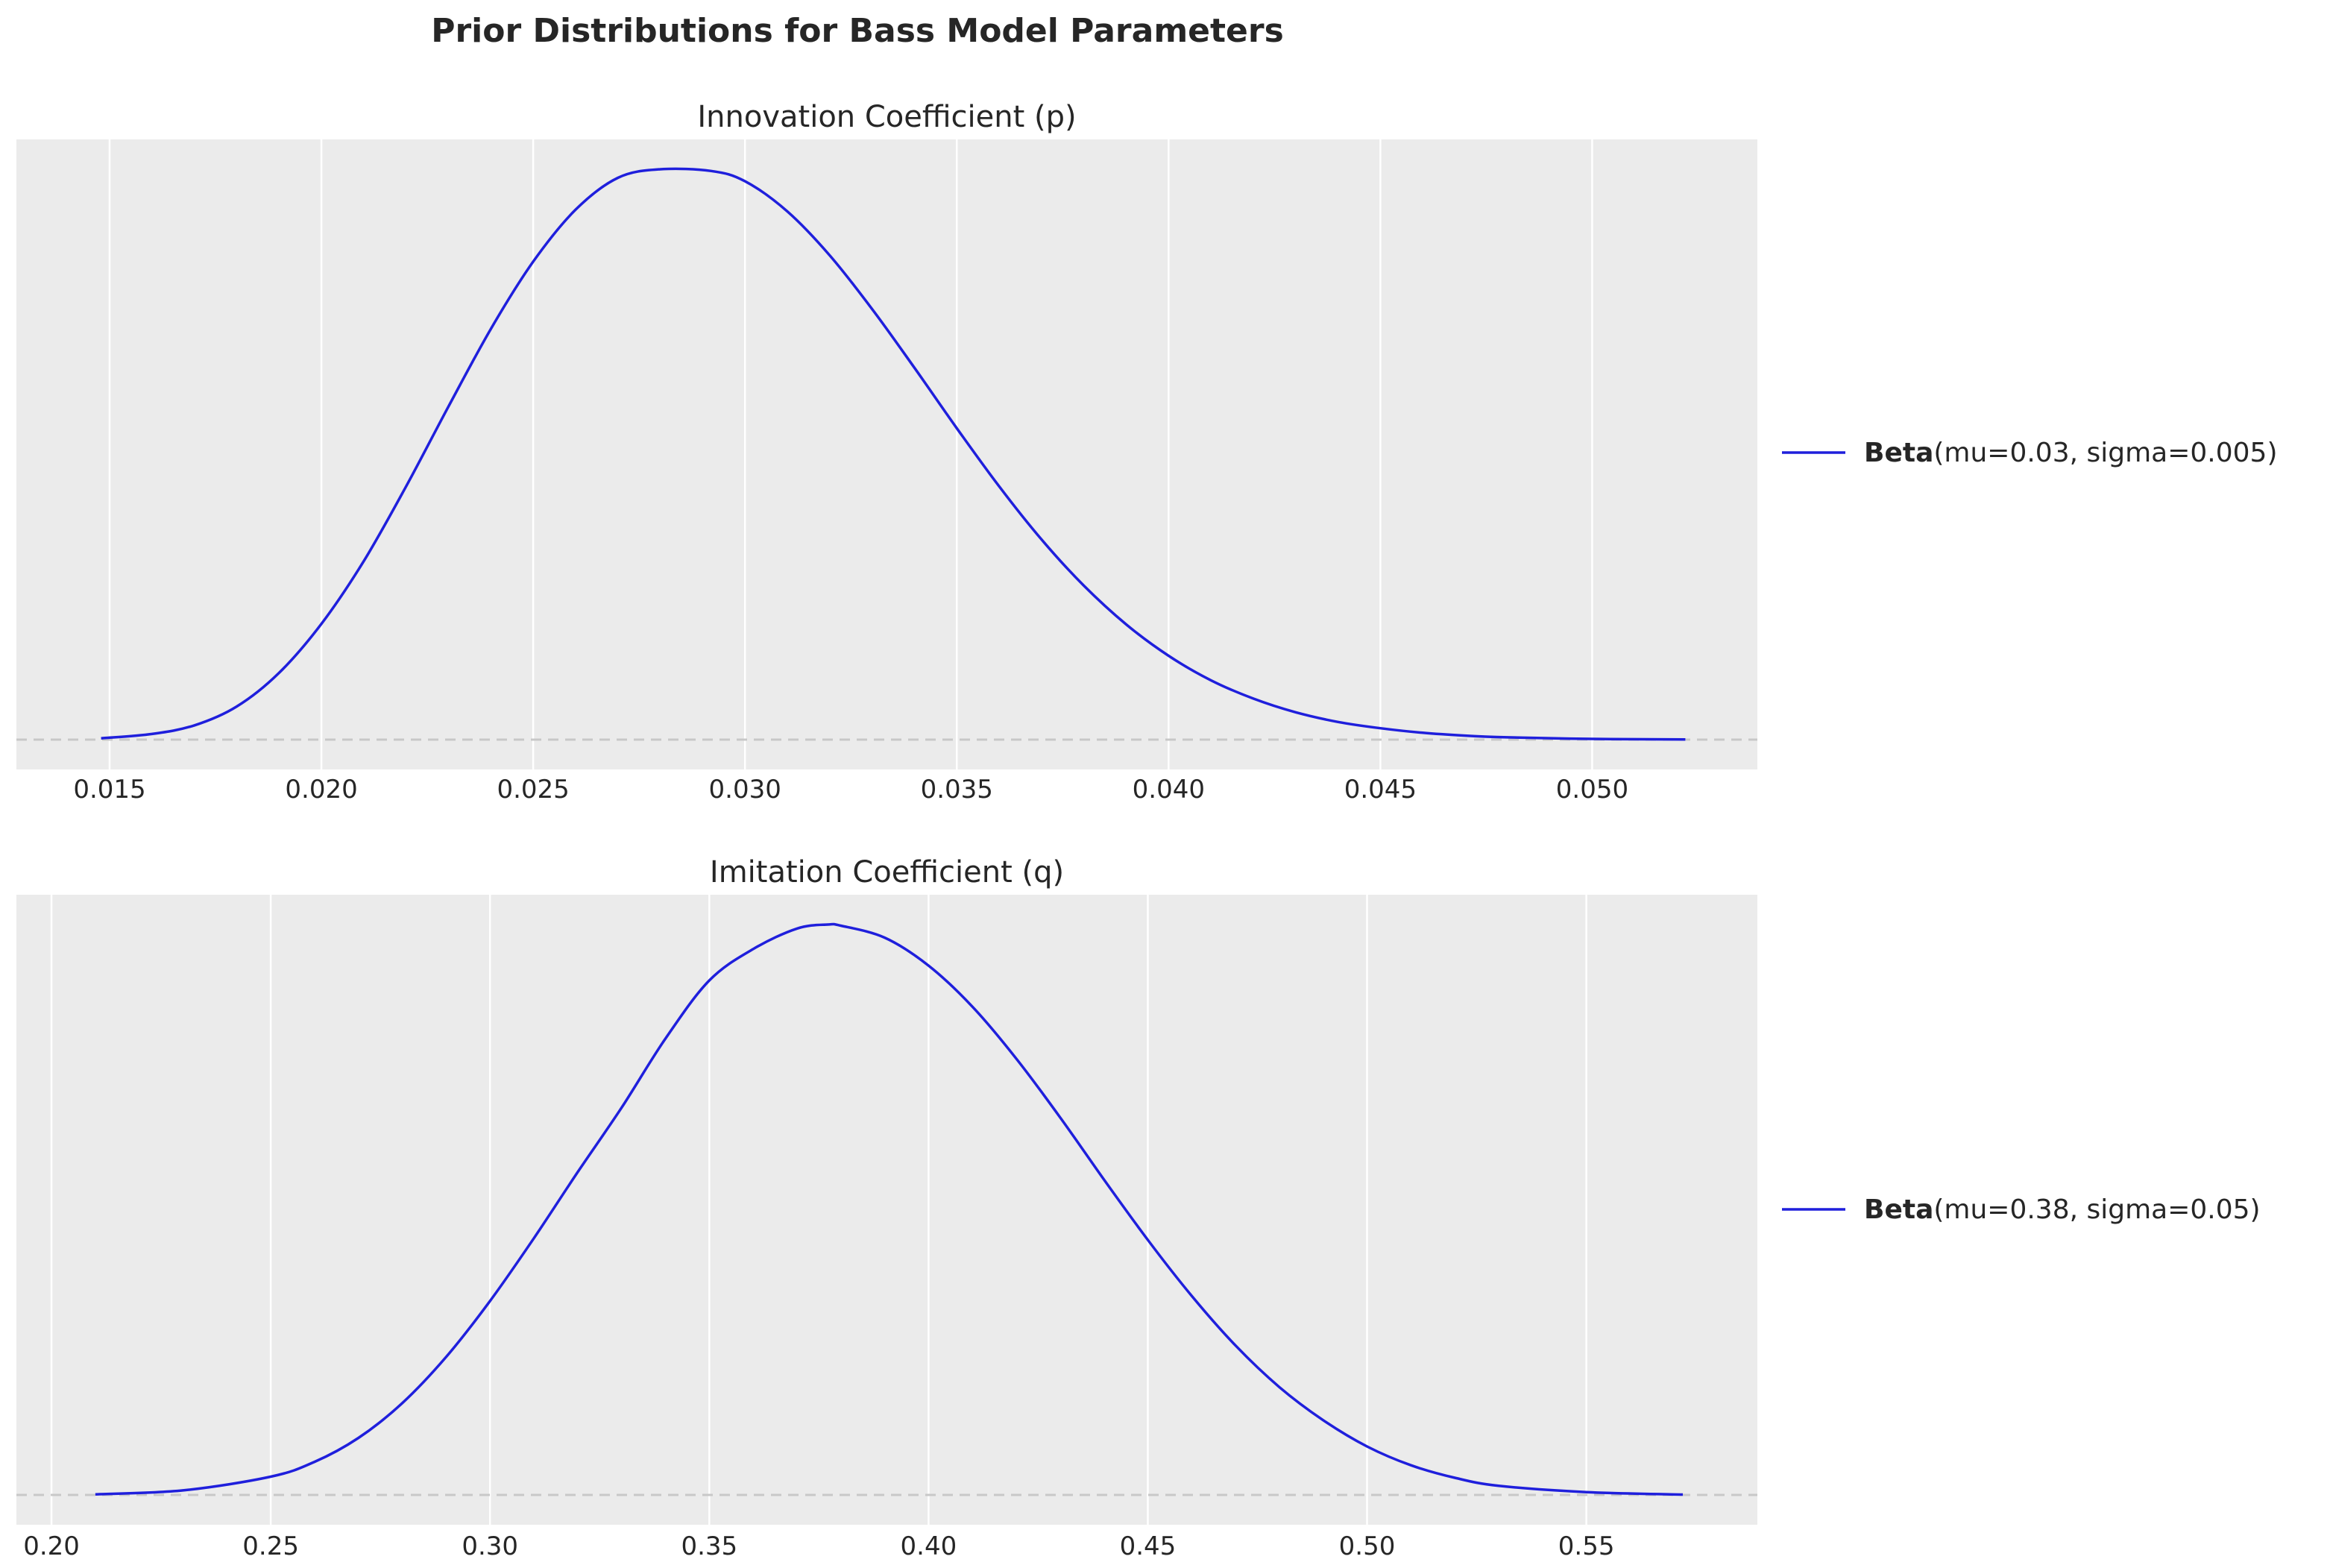 The height and width of the screenshot is (1568, 2327). I want to click on x-tick-label: 0.015, so click(109, 790).